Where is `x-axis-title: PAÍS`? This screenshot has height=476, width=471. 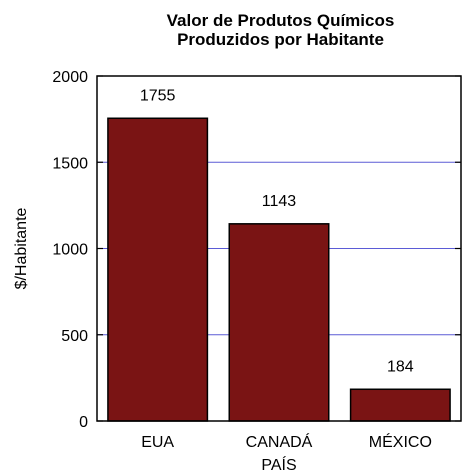 x-axis-title: PAÍS is located at coordinates (278, 464).